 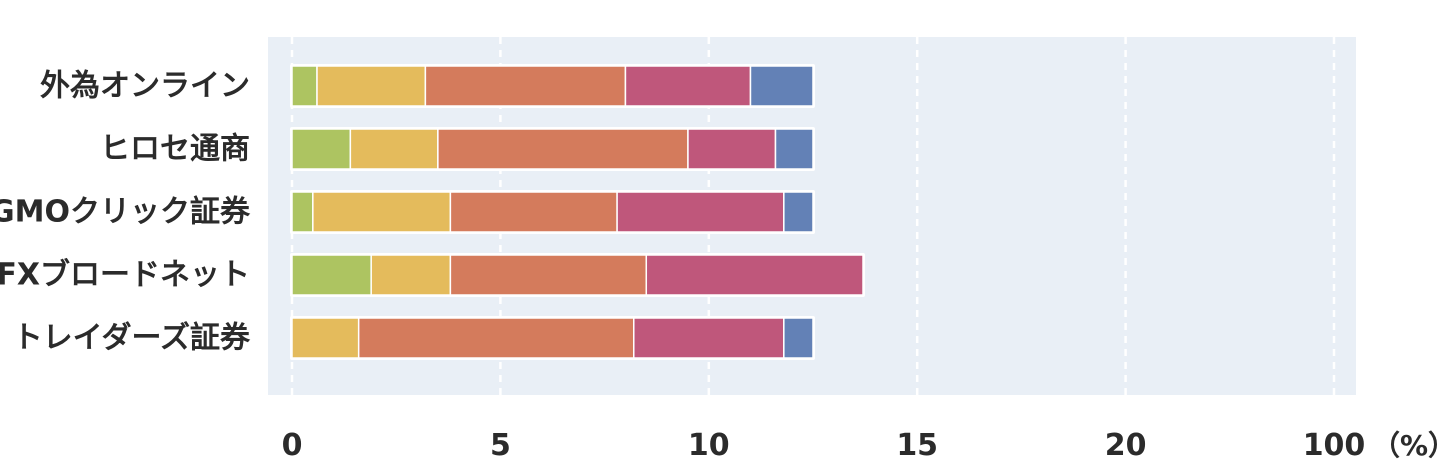 What do you see at coordinates (824, 445) in the screenshot?
I see `x-axis-ticks: 0 5 10 15 20 100` at bounding box center [824, 445].